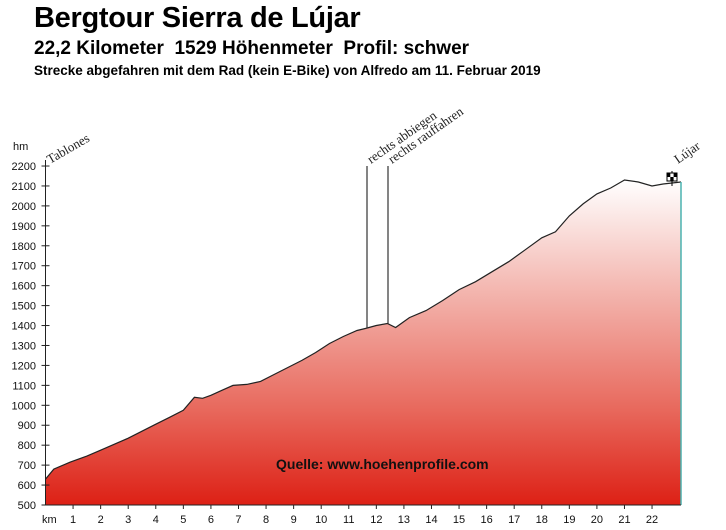 This screenshot has width=726, height=530. Describe the element at coordinates (24, 247) in the screenshot. I see `y-tick-label: 1800` at that location.